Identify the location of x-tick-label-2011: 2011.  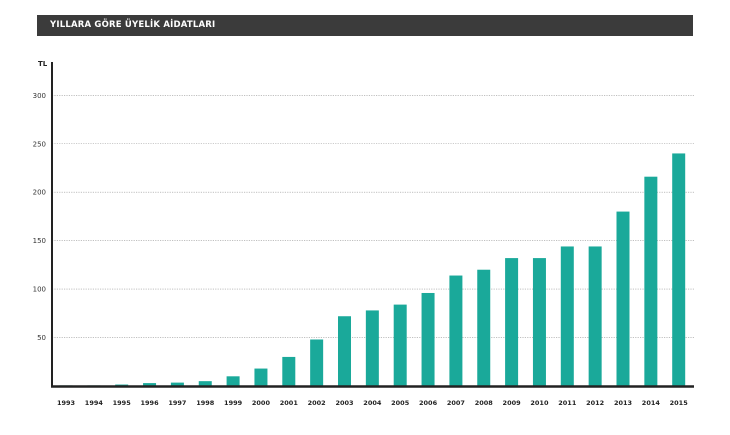
(567, 403).